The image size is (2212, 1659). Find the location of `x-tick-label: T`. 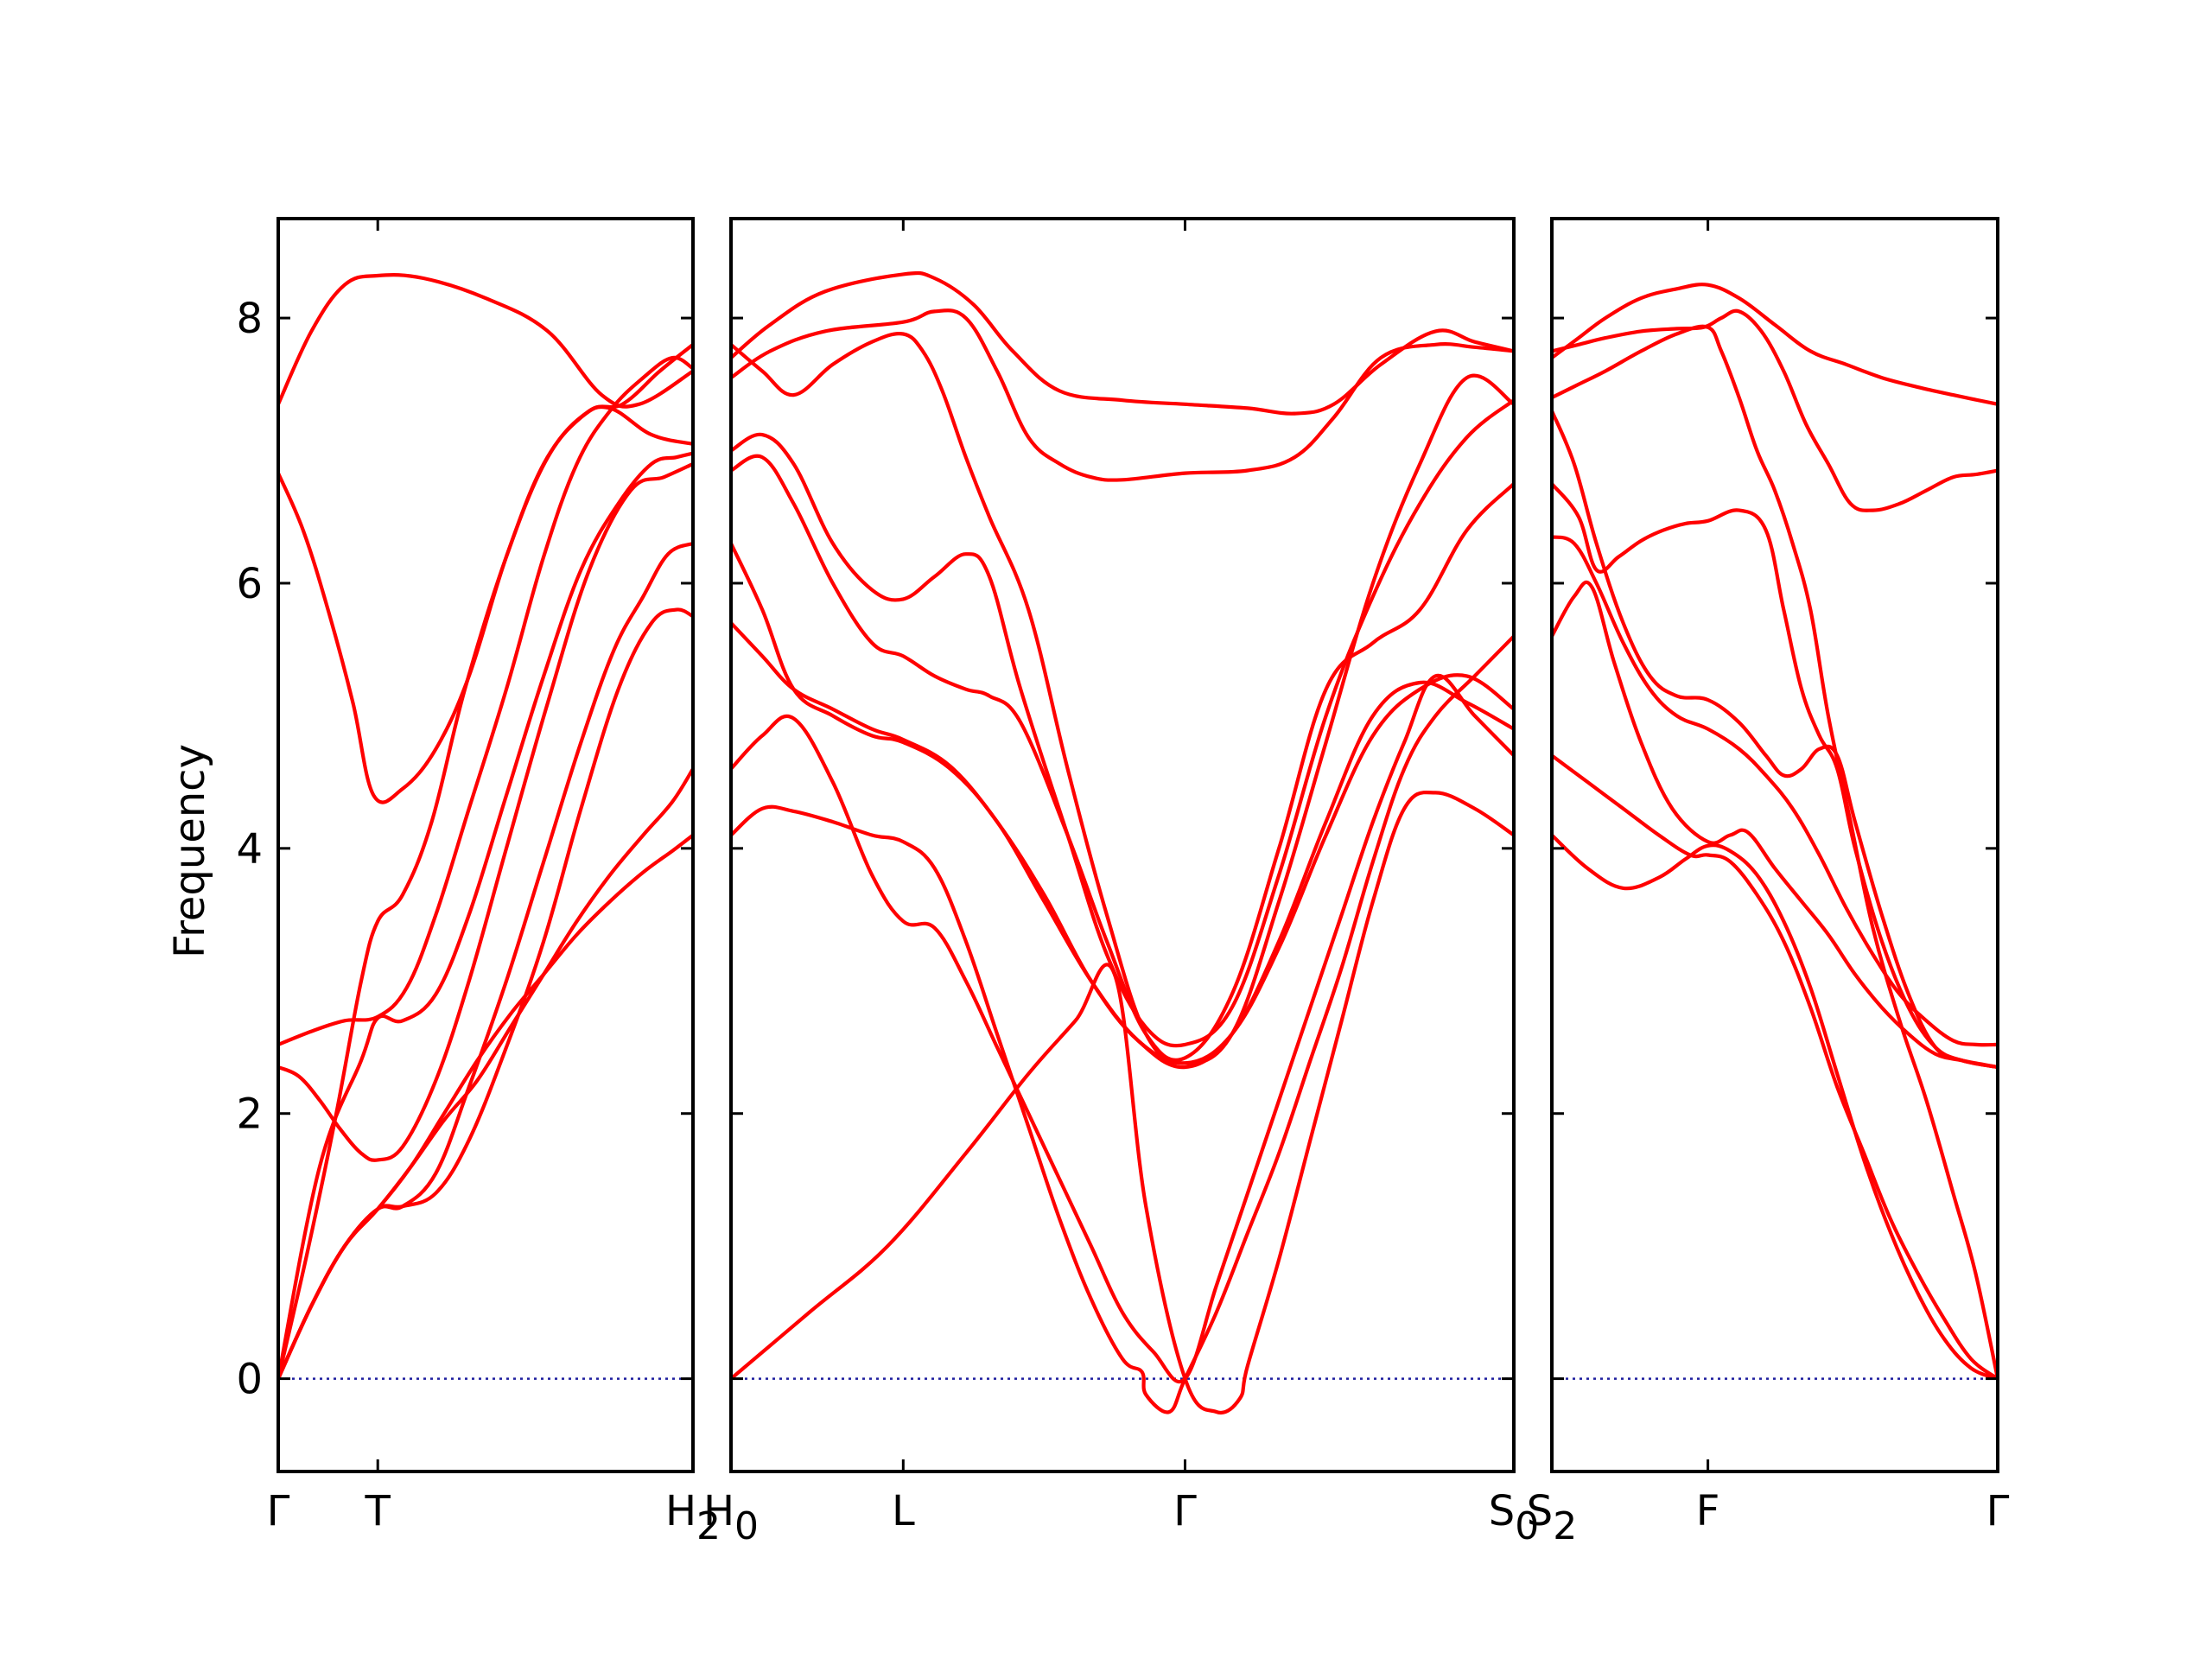

x-tick-label: T is located at coordinates (378, 1511).